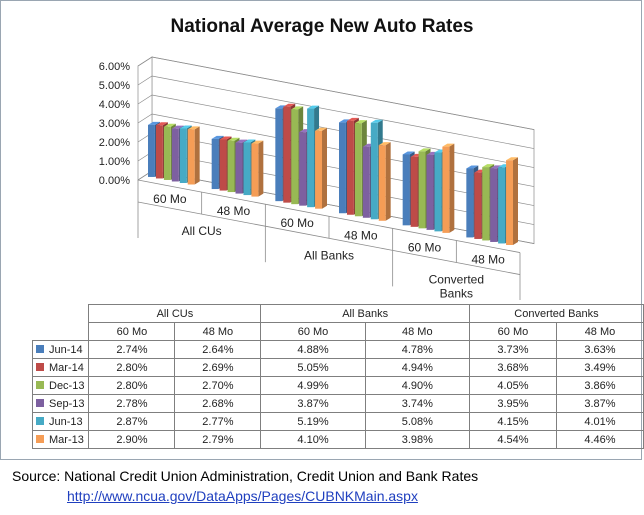 This screenshot has width=644, height=515. I want to click on table-category-cell: 60 Mo, so click(313, 331).